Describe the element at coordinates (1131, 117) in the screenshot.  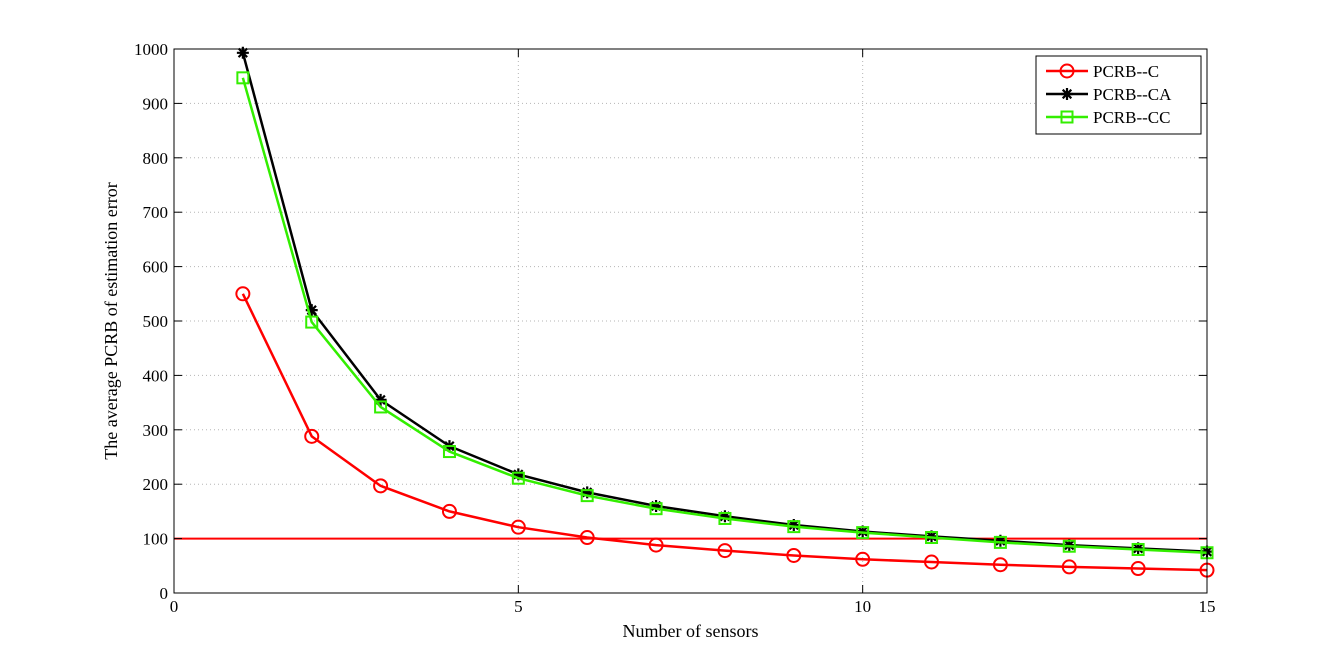
I see `legend-label: PCRB--CC` at that location.